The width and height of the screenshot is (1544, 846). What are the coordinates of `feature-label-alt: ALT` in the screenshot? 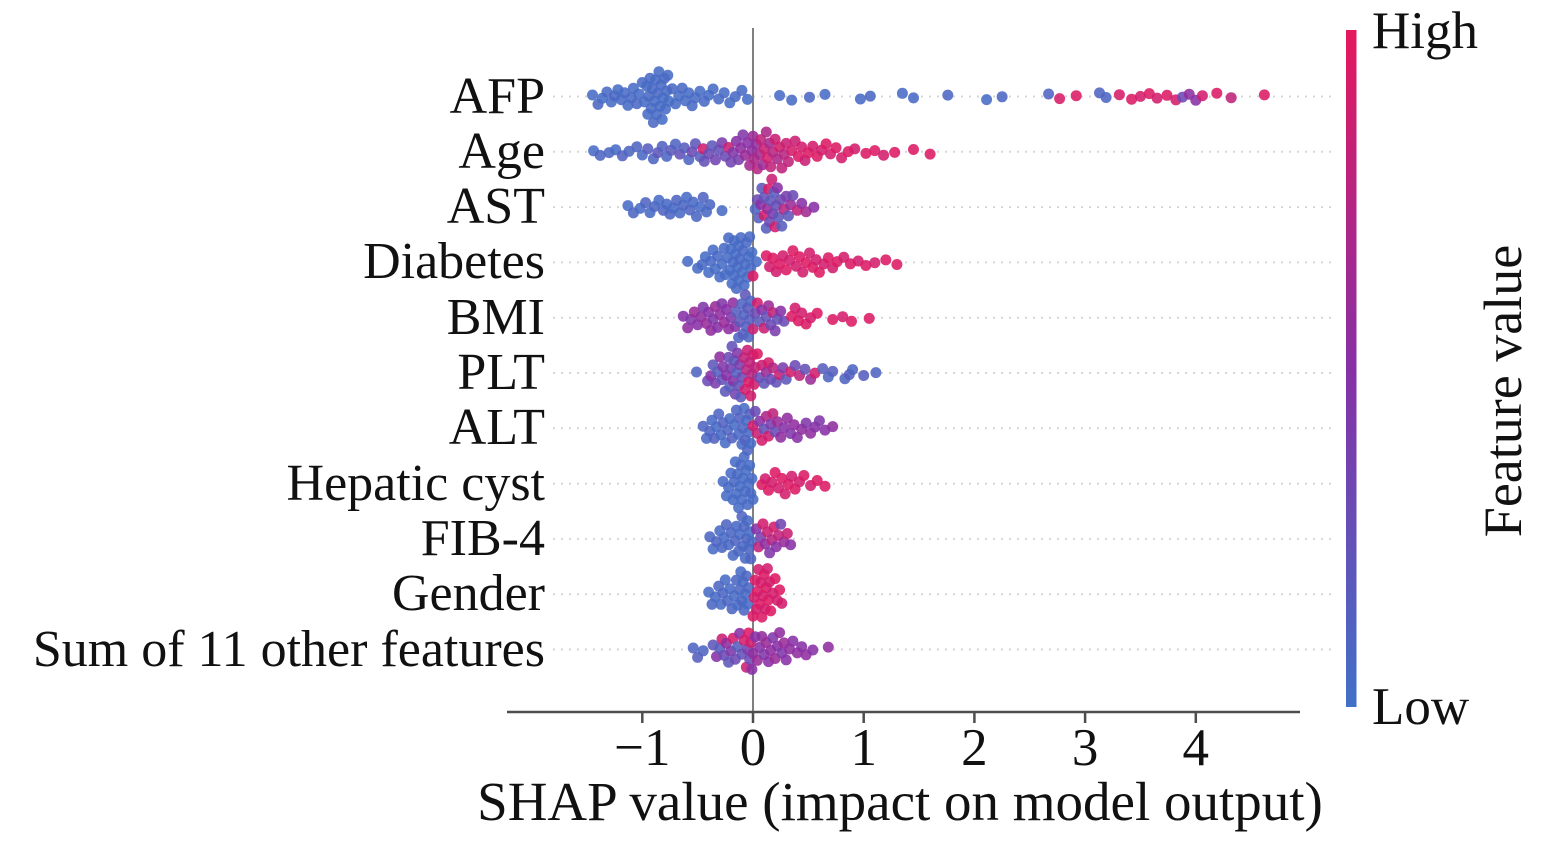 It's located at (496, 428).